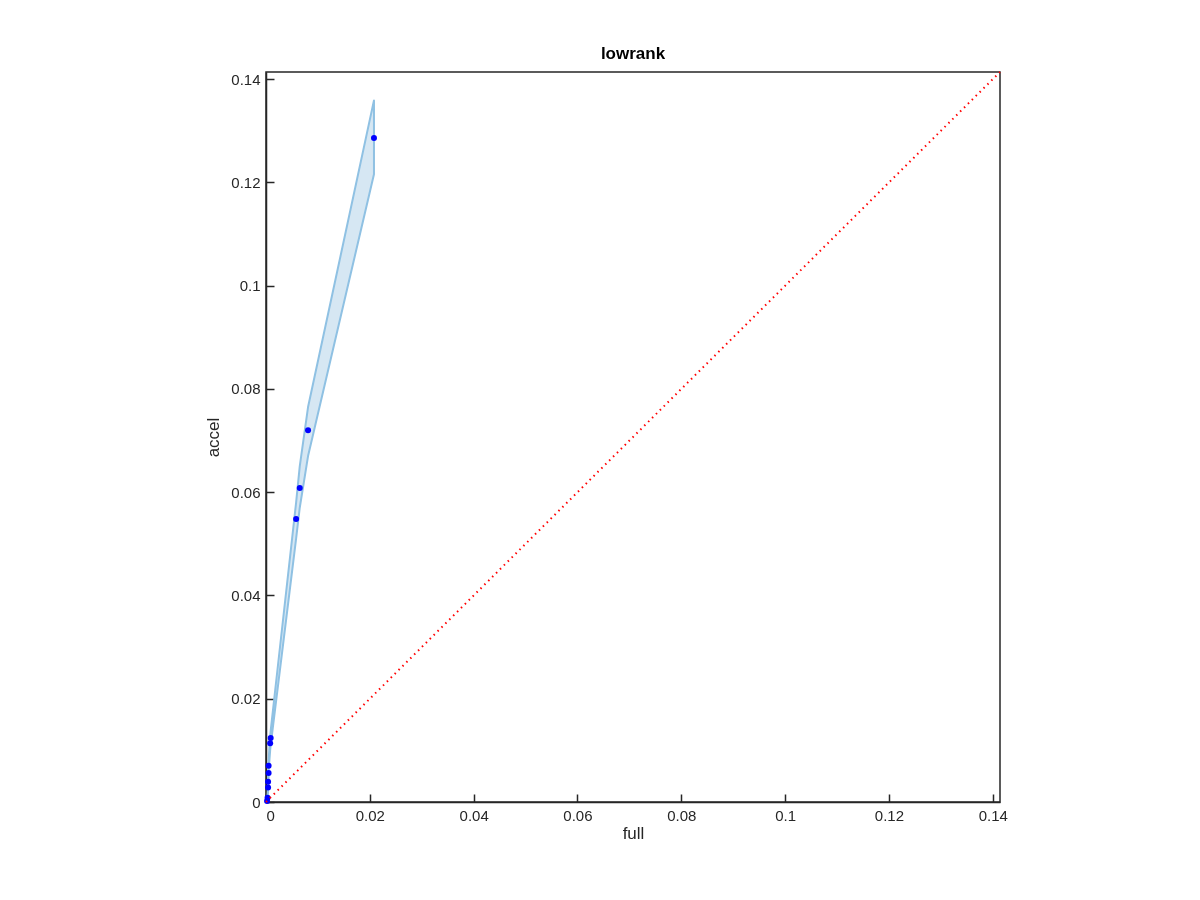 The height and width of the screenshot is (900, 1200). What do you see at coordinates (246, 492) in the screenshot?
I see `y-tick-label: 0.06` at bounding box center [246, 492].